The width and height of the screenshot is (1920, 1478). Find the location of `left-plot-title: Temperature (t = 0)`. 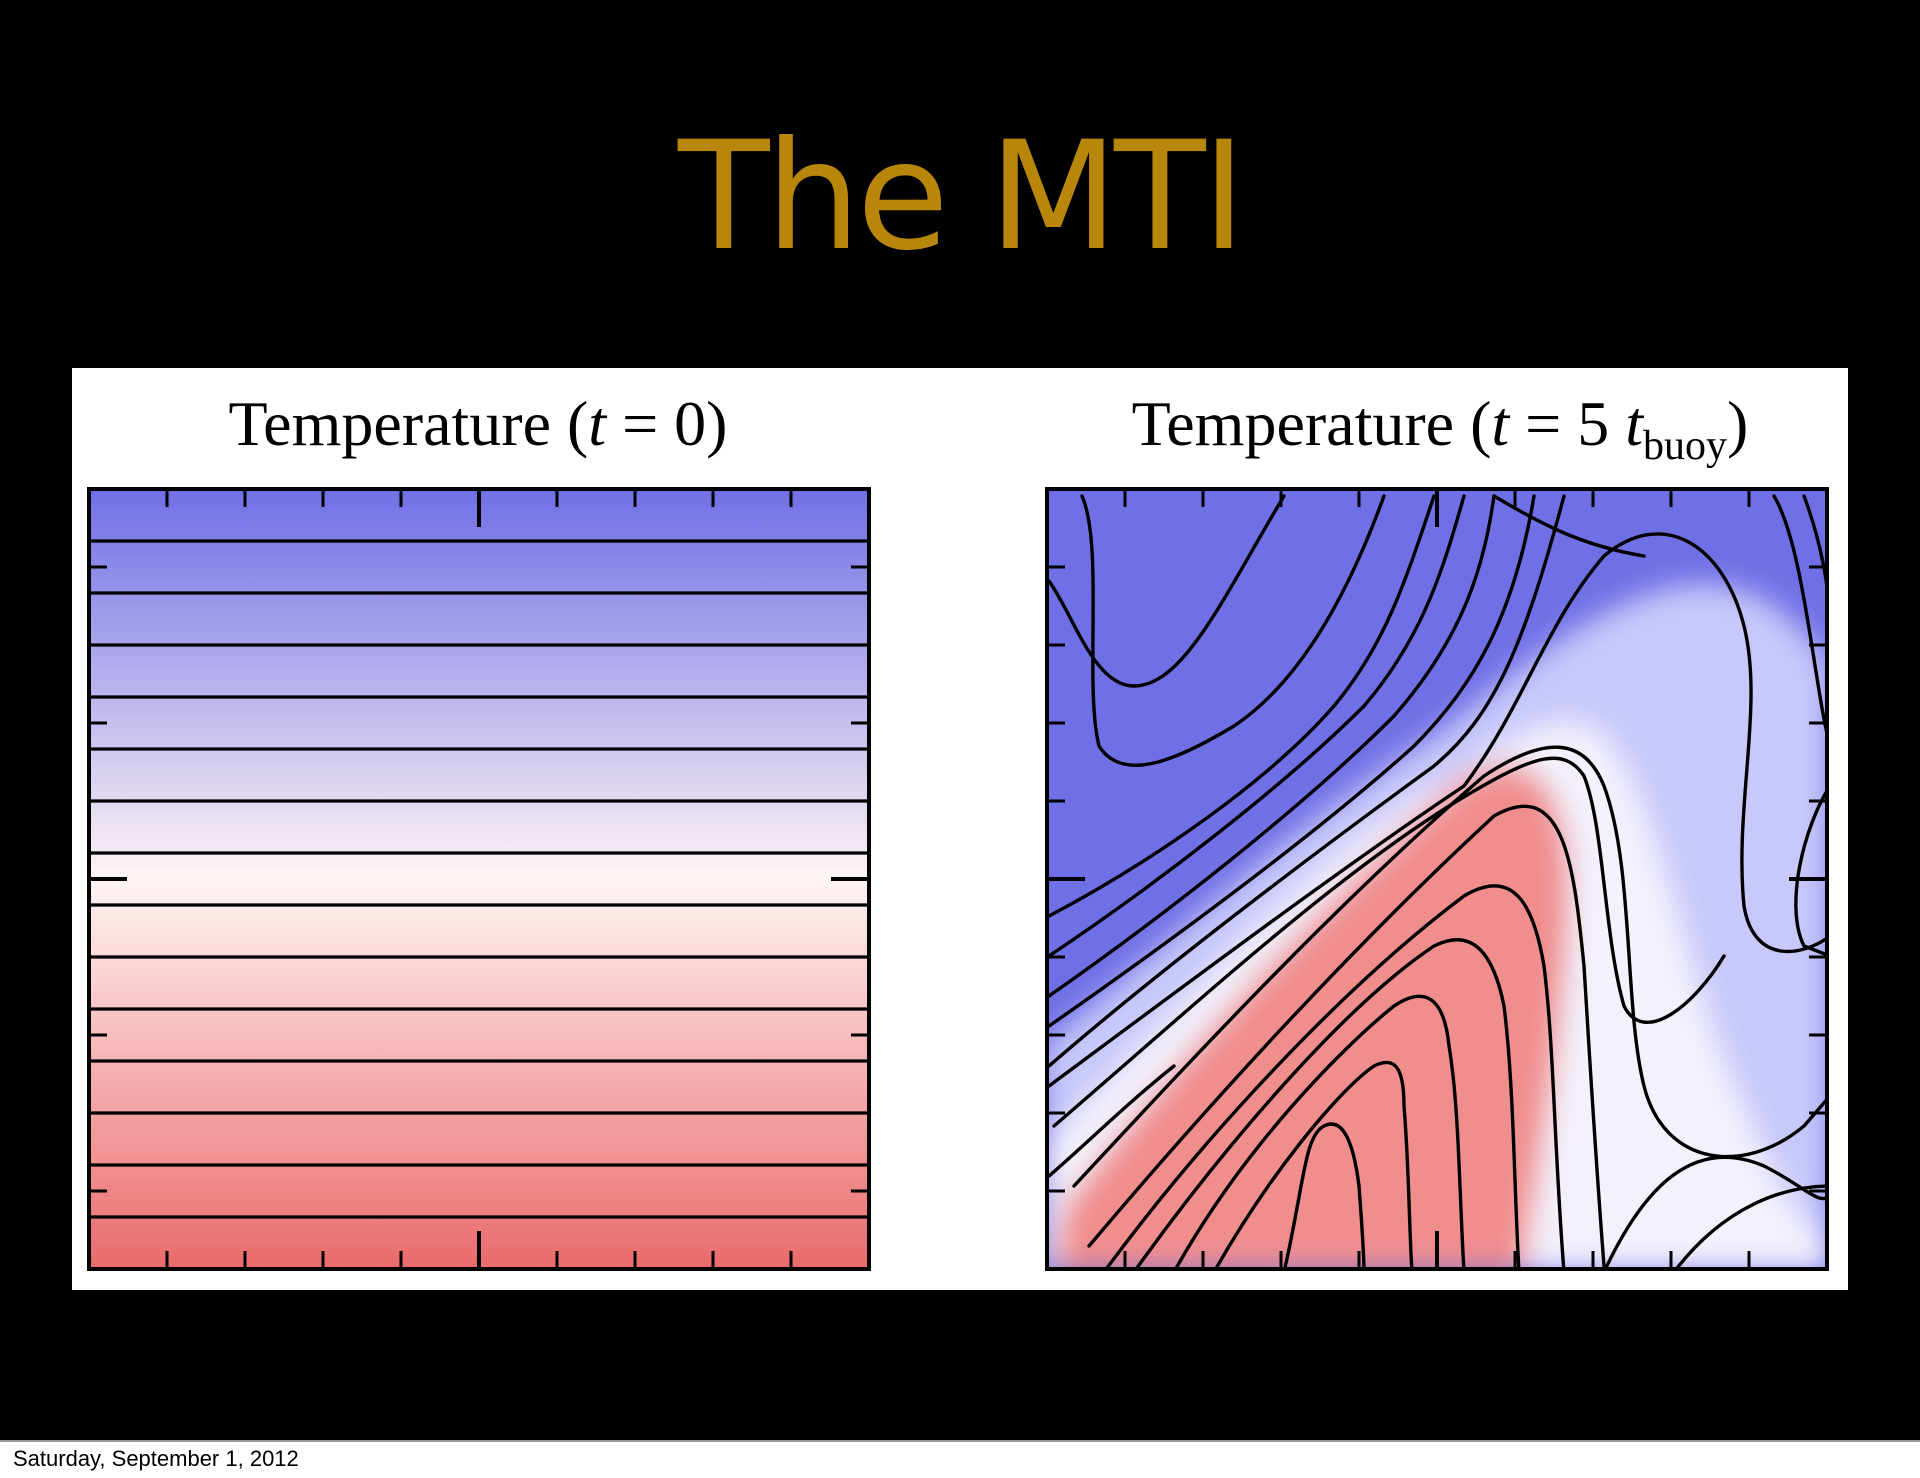

left-plot-title: Temperature (t = 0) is located at coordinates (478, 424).